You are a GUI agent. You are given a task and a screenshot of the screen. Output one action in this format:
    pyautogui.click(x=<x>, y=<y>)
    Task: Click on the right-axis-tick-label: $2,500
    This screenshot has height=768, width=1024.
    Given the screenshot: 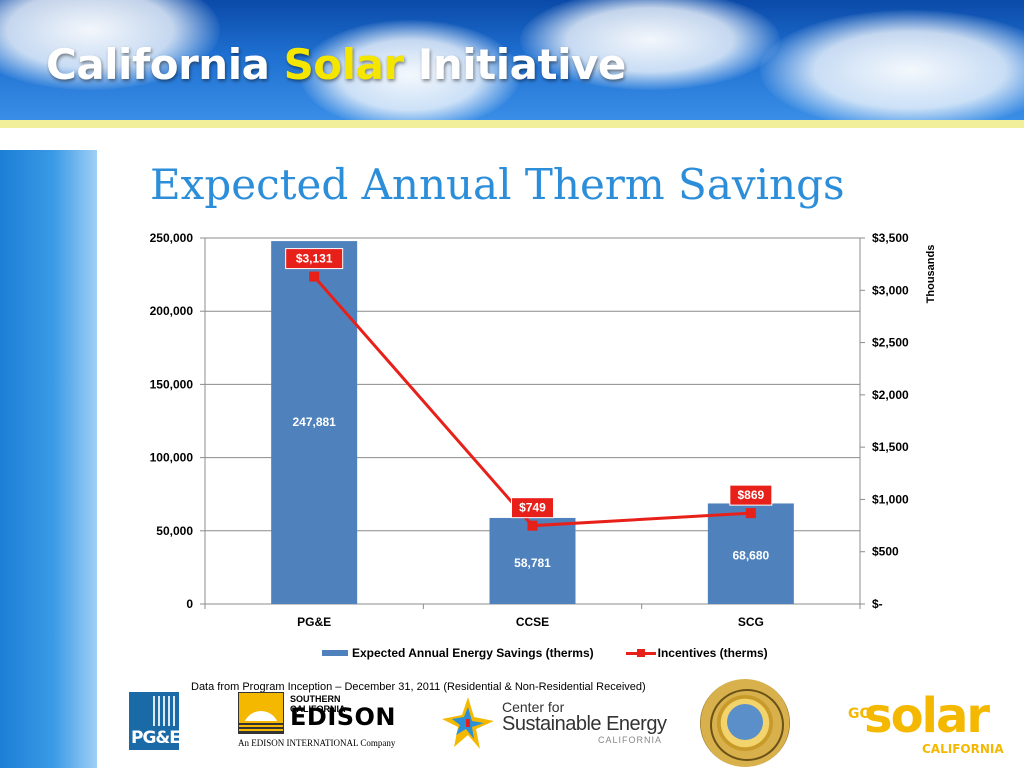 What is the action you would take?
    pyautogui.click(x=890, y=343)
    